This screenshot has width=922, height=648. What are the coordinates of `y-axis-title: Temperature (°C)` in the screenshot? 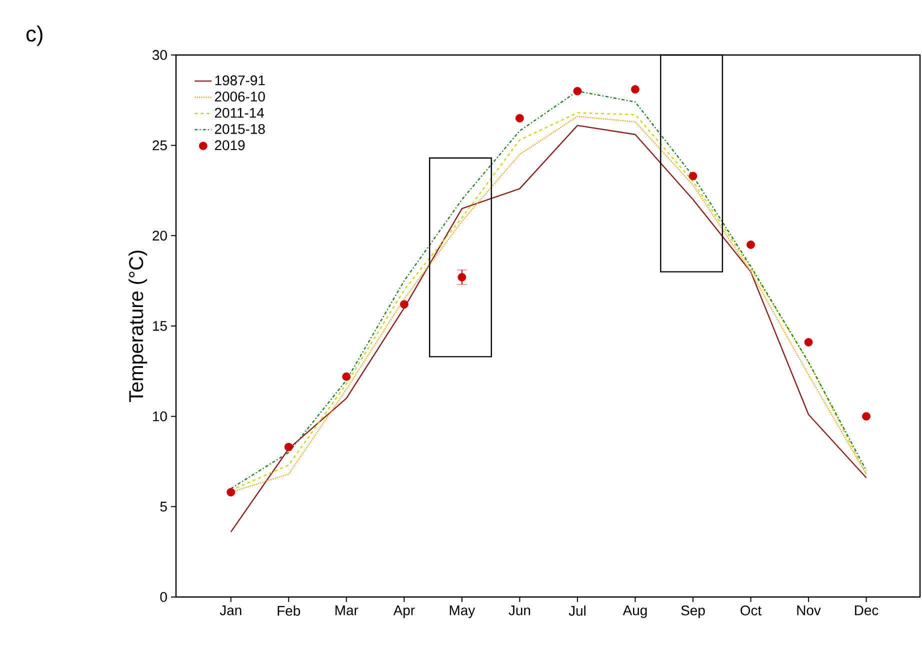 It's located at (138, 326).